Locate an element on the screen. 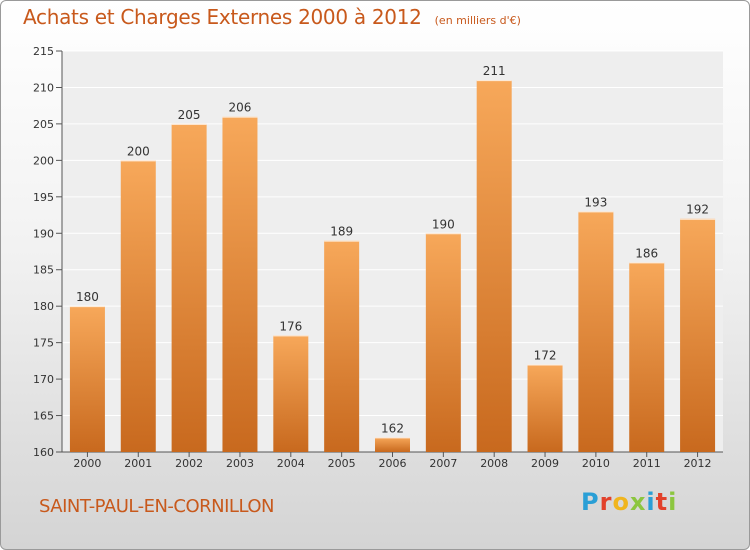  data-label: 211 is located at coordinates (494, 71).